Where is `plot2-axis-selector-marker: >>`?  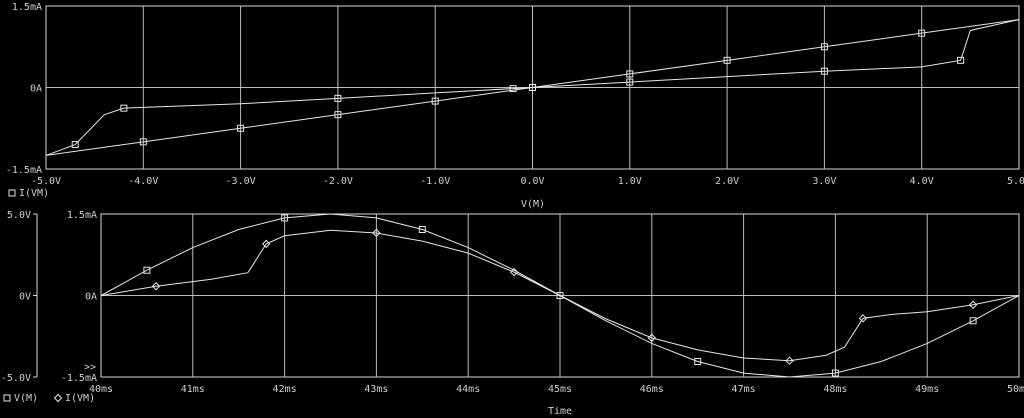
plot2-axis-selector-marker: >> is located at coordinates (90, 367).